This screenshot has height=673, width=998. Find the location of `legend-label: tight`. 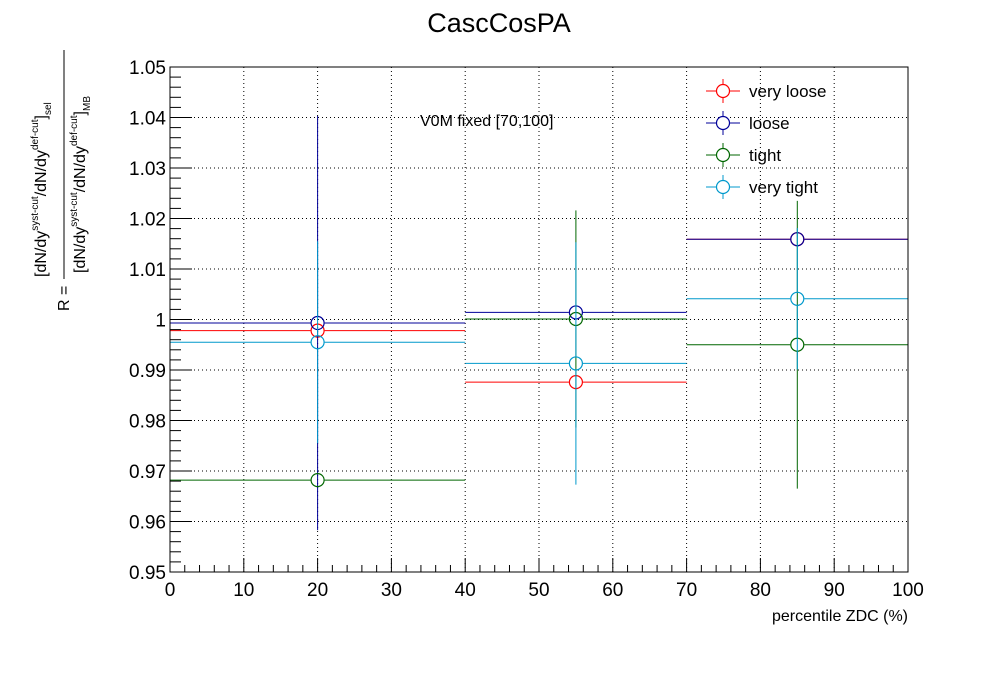

legend-label: tight is located at coordinates (765, 155).